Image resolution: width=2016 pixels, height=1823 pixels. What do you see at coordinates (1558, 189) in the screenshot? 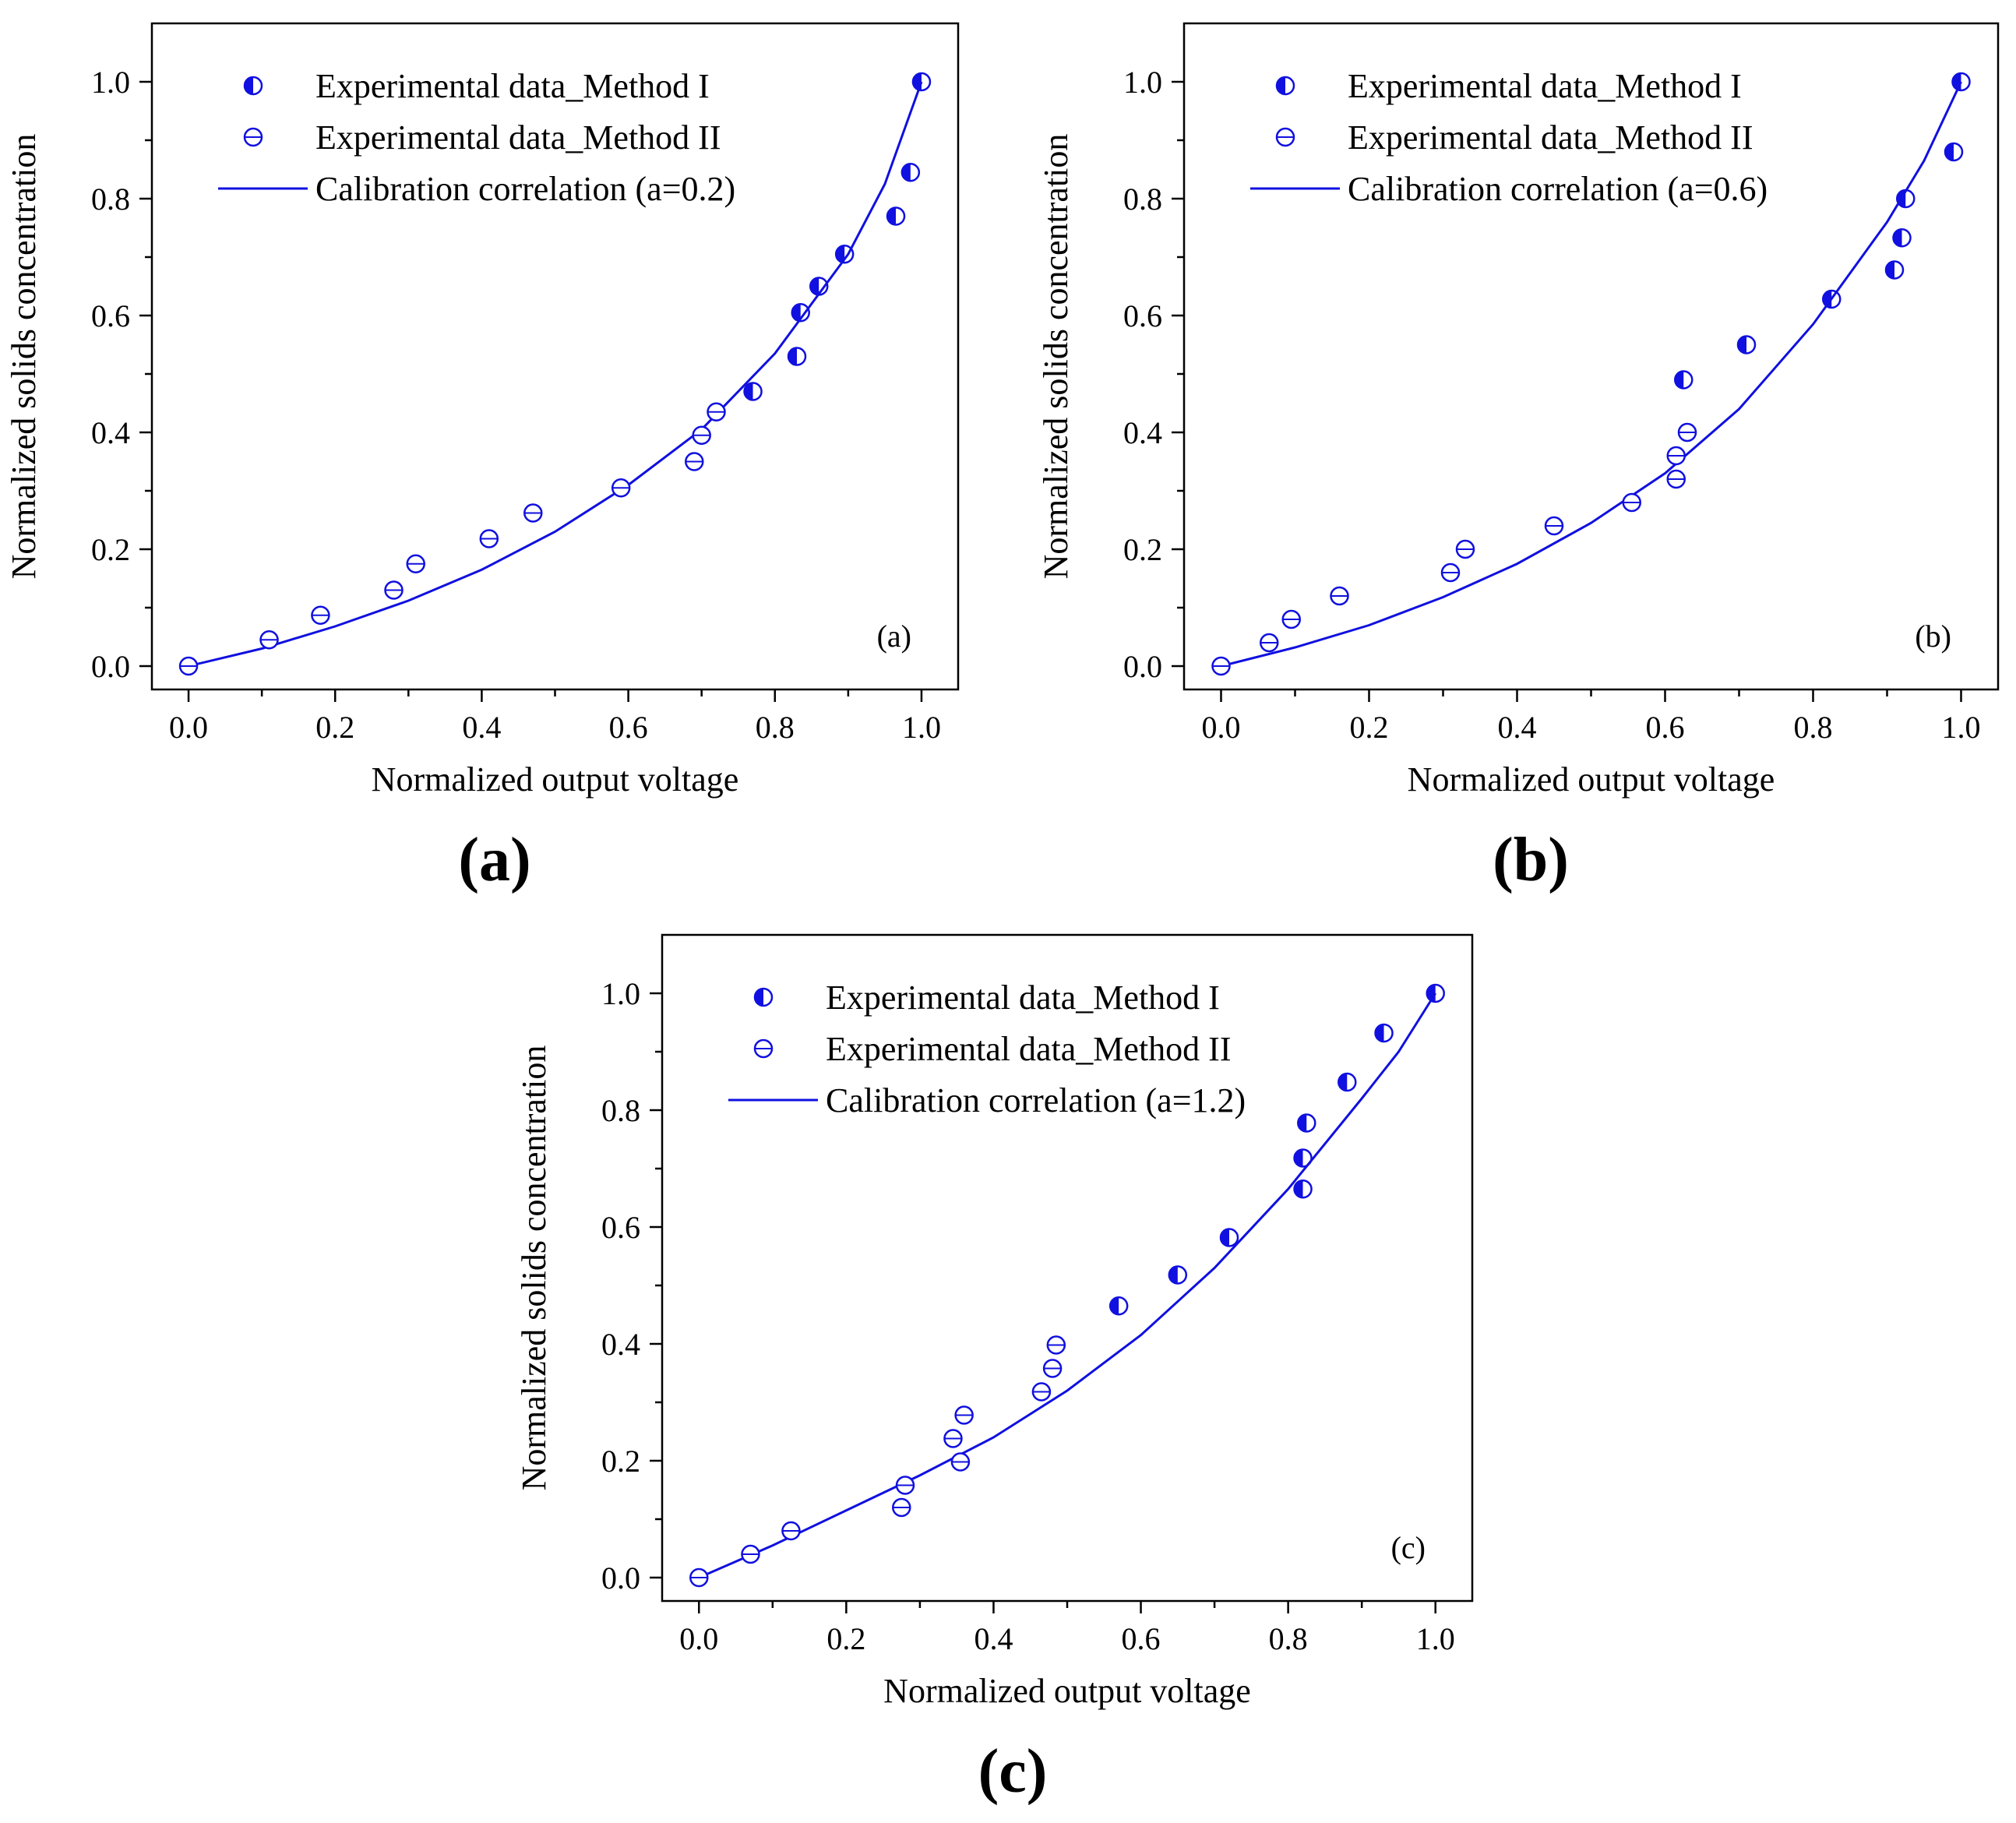
I see `legend-label: Calibration correlation (a=0.6)` at bounding box center [1558, 189].